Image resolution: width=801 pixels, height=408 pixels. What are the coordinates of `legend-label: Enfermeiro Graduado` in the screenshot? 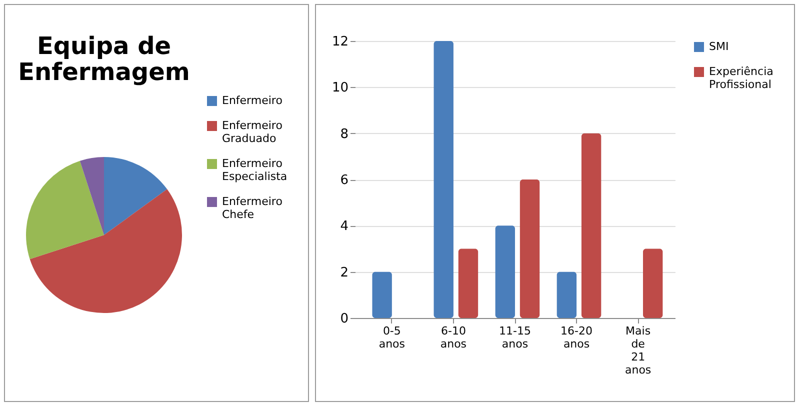 It's located at (252, 132).